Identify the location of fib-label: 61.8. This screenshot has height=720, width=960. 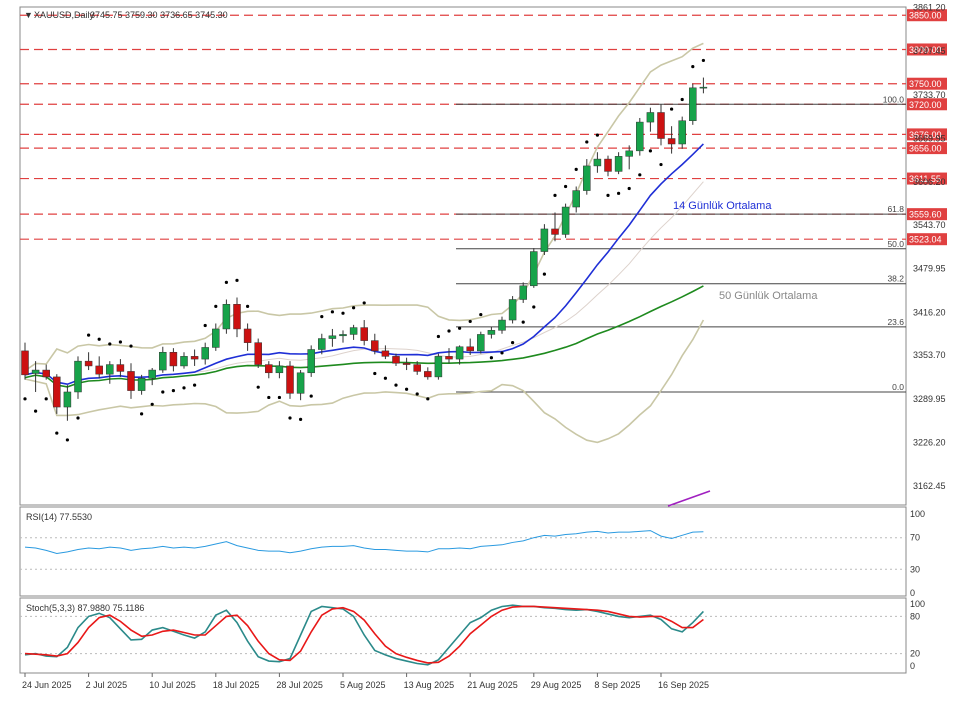
(895, 209).